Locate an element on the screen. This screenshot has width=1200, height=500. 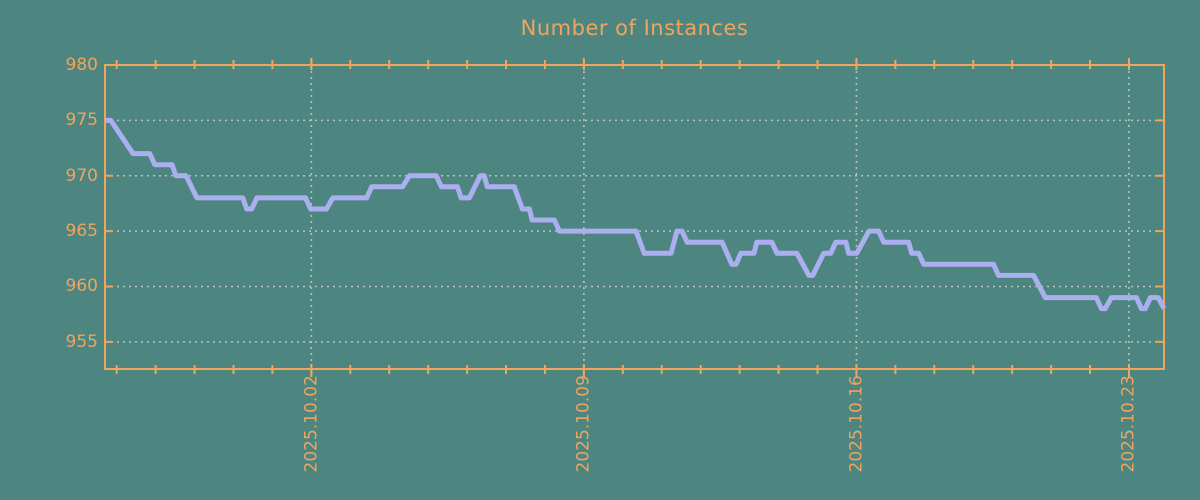
x-tick-label: 2025.10.23 is located at coordinates (1128, 424).